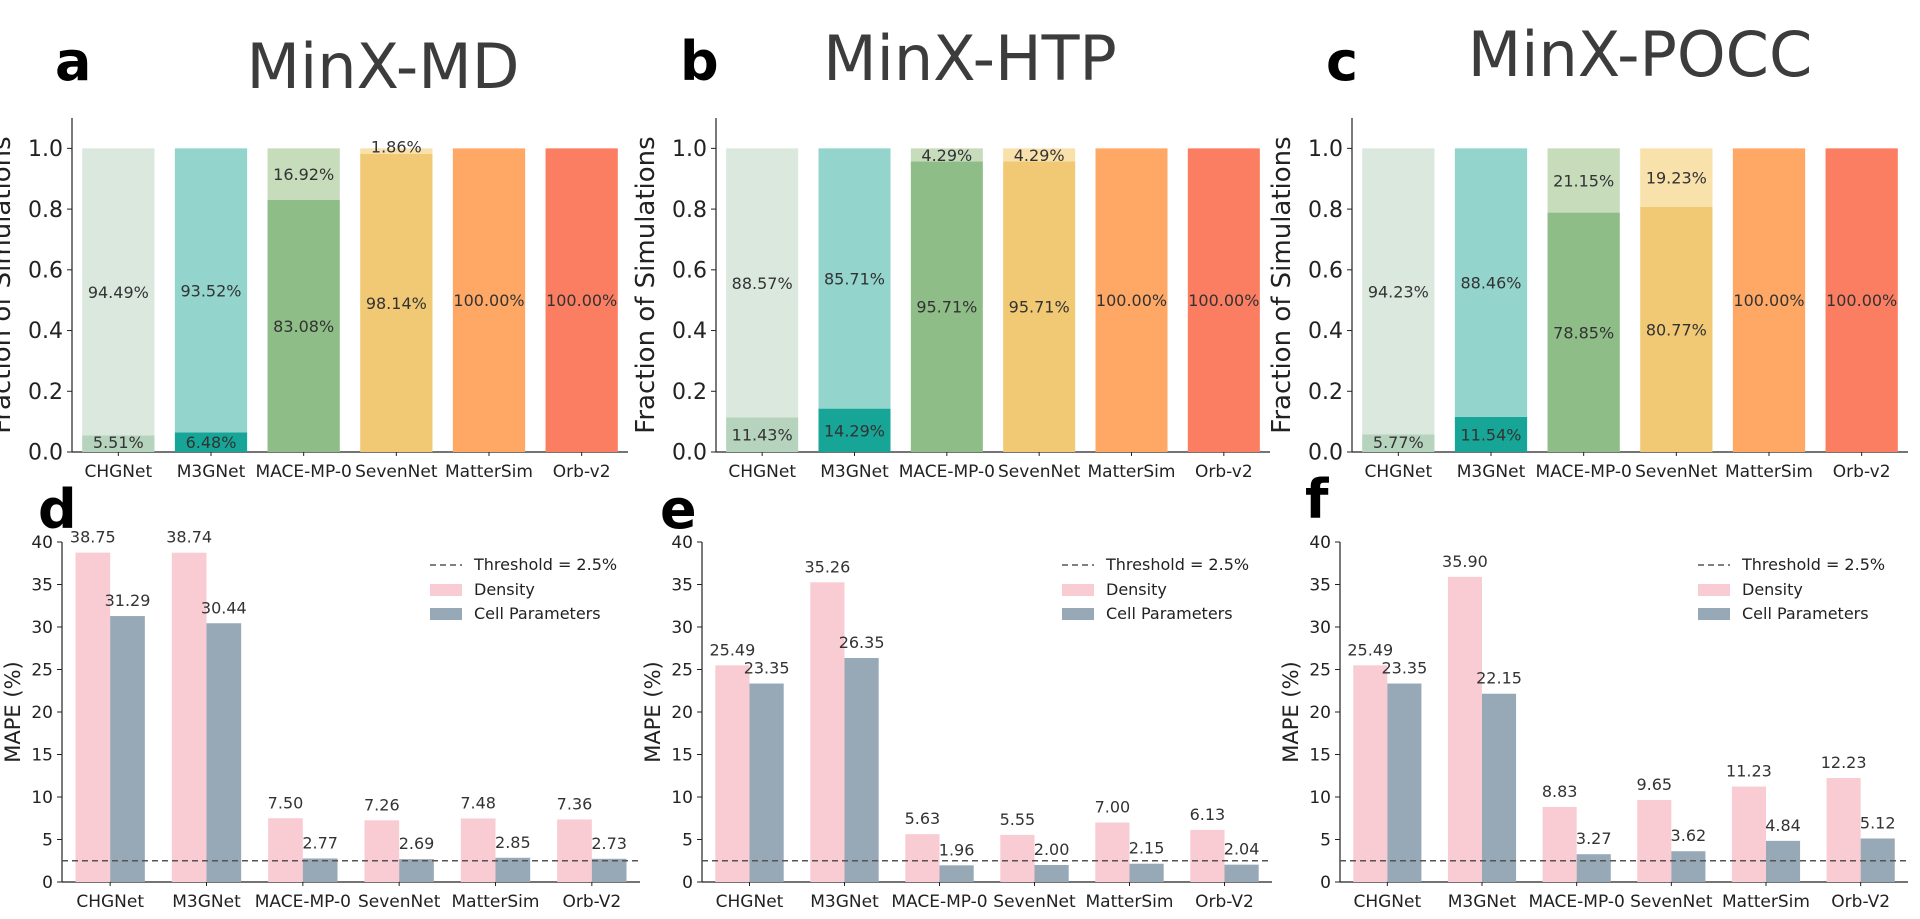 Image resolution: width=1920 pixels, height=919 pixels. I want to click on bar-label-bottom: 83.08%, so click(303, 326).